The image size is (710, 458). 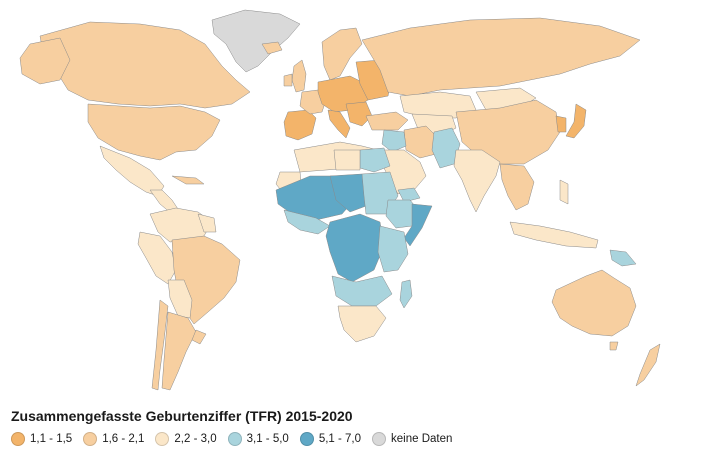 What do you see at coordinates (394, 141) in the screenshot?
I see `region-iraq-syria` at bounding box center [394, 141].